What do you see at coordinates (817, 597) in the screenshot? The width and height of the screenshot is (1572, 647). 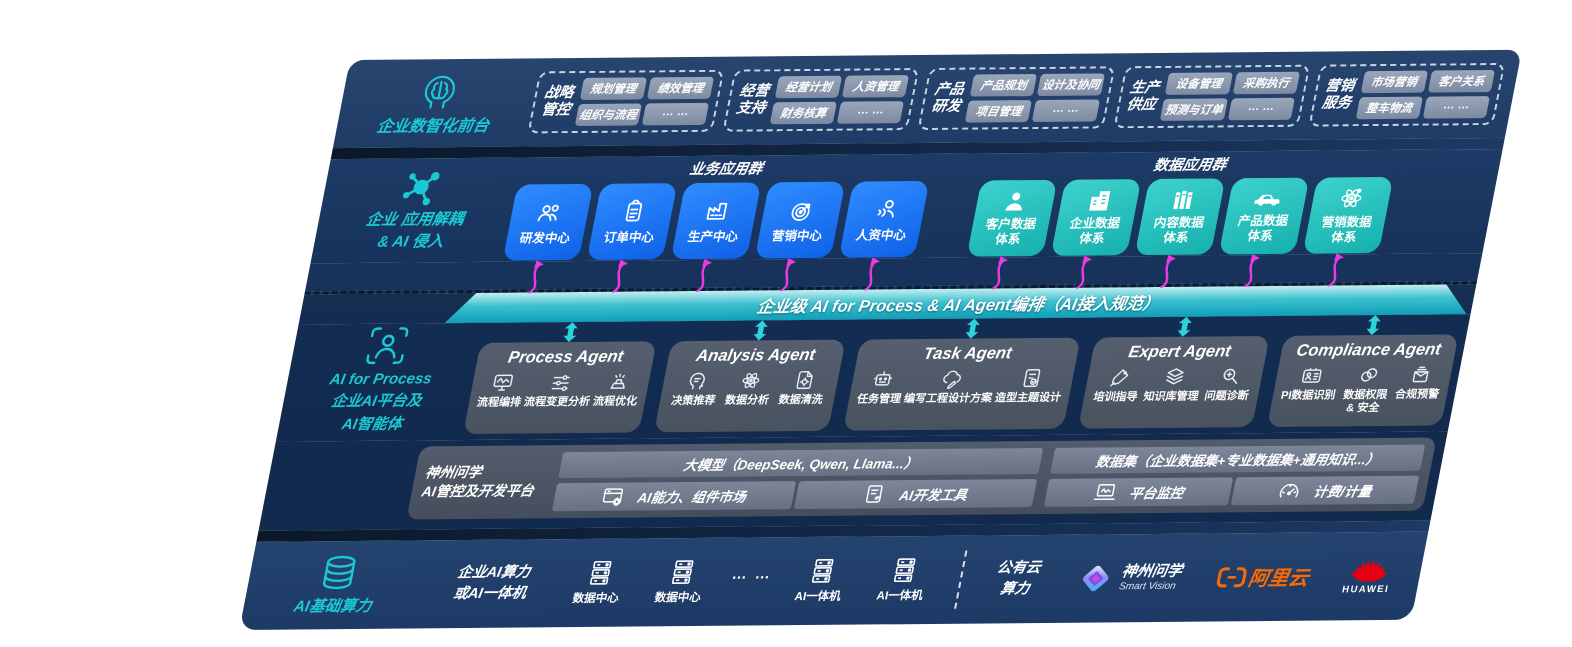 I see `node-label: AI一体机` at bounding box center [817, 597].